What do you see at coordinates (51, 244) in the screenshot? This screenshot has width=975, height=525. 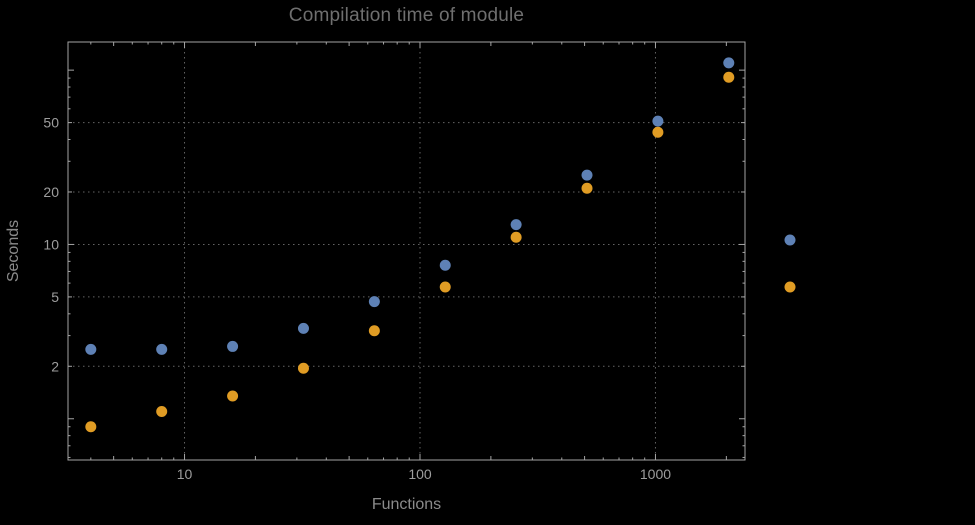 I see `y-tick-label: 10` at bounding box center [51, 244].